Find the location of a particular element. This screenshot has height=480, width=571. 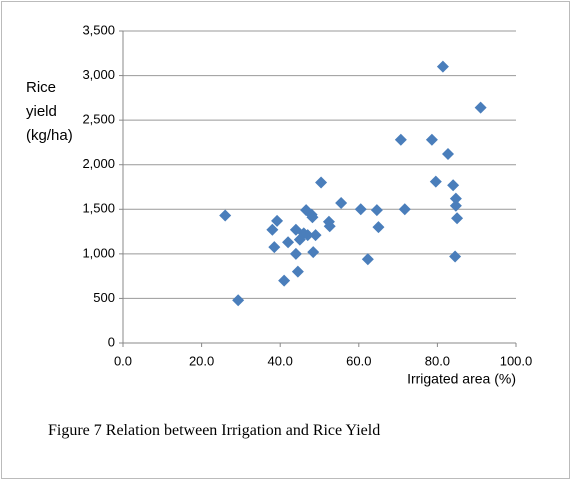

y-tick-label: 1,500 is located at coordinates (98, 208).